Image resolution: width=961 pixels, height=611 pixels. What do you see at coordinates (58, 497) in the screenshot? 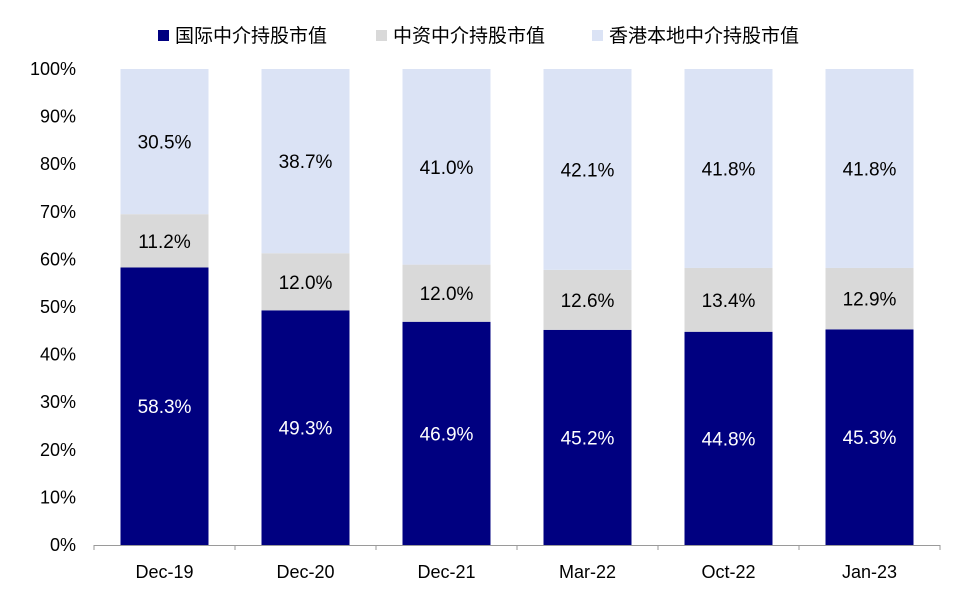
I see `y-tick-label: 10%` at bounding box center [58, 497].